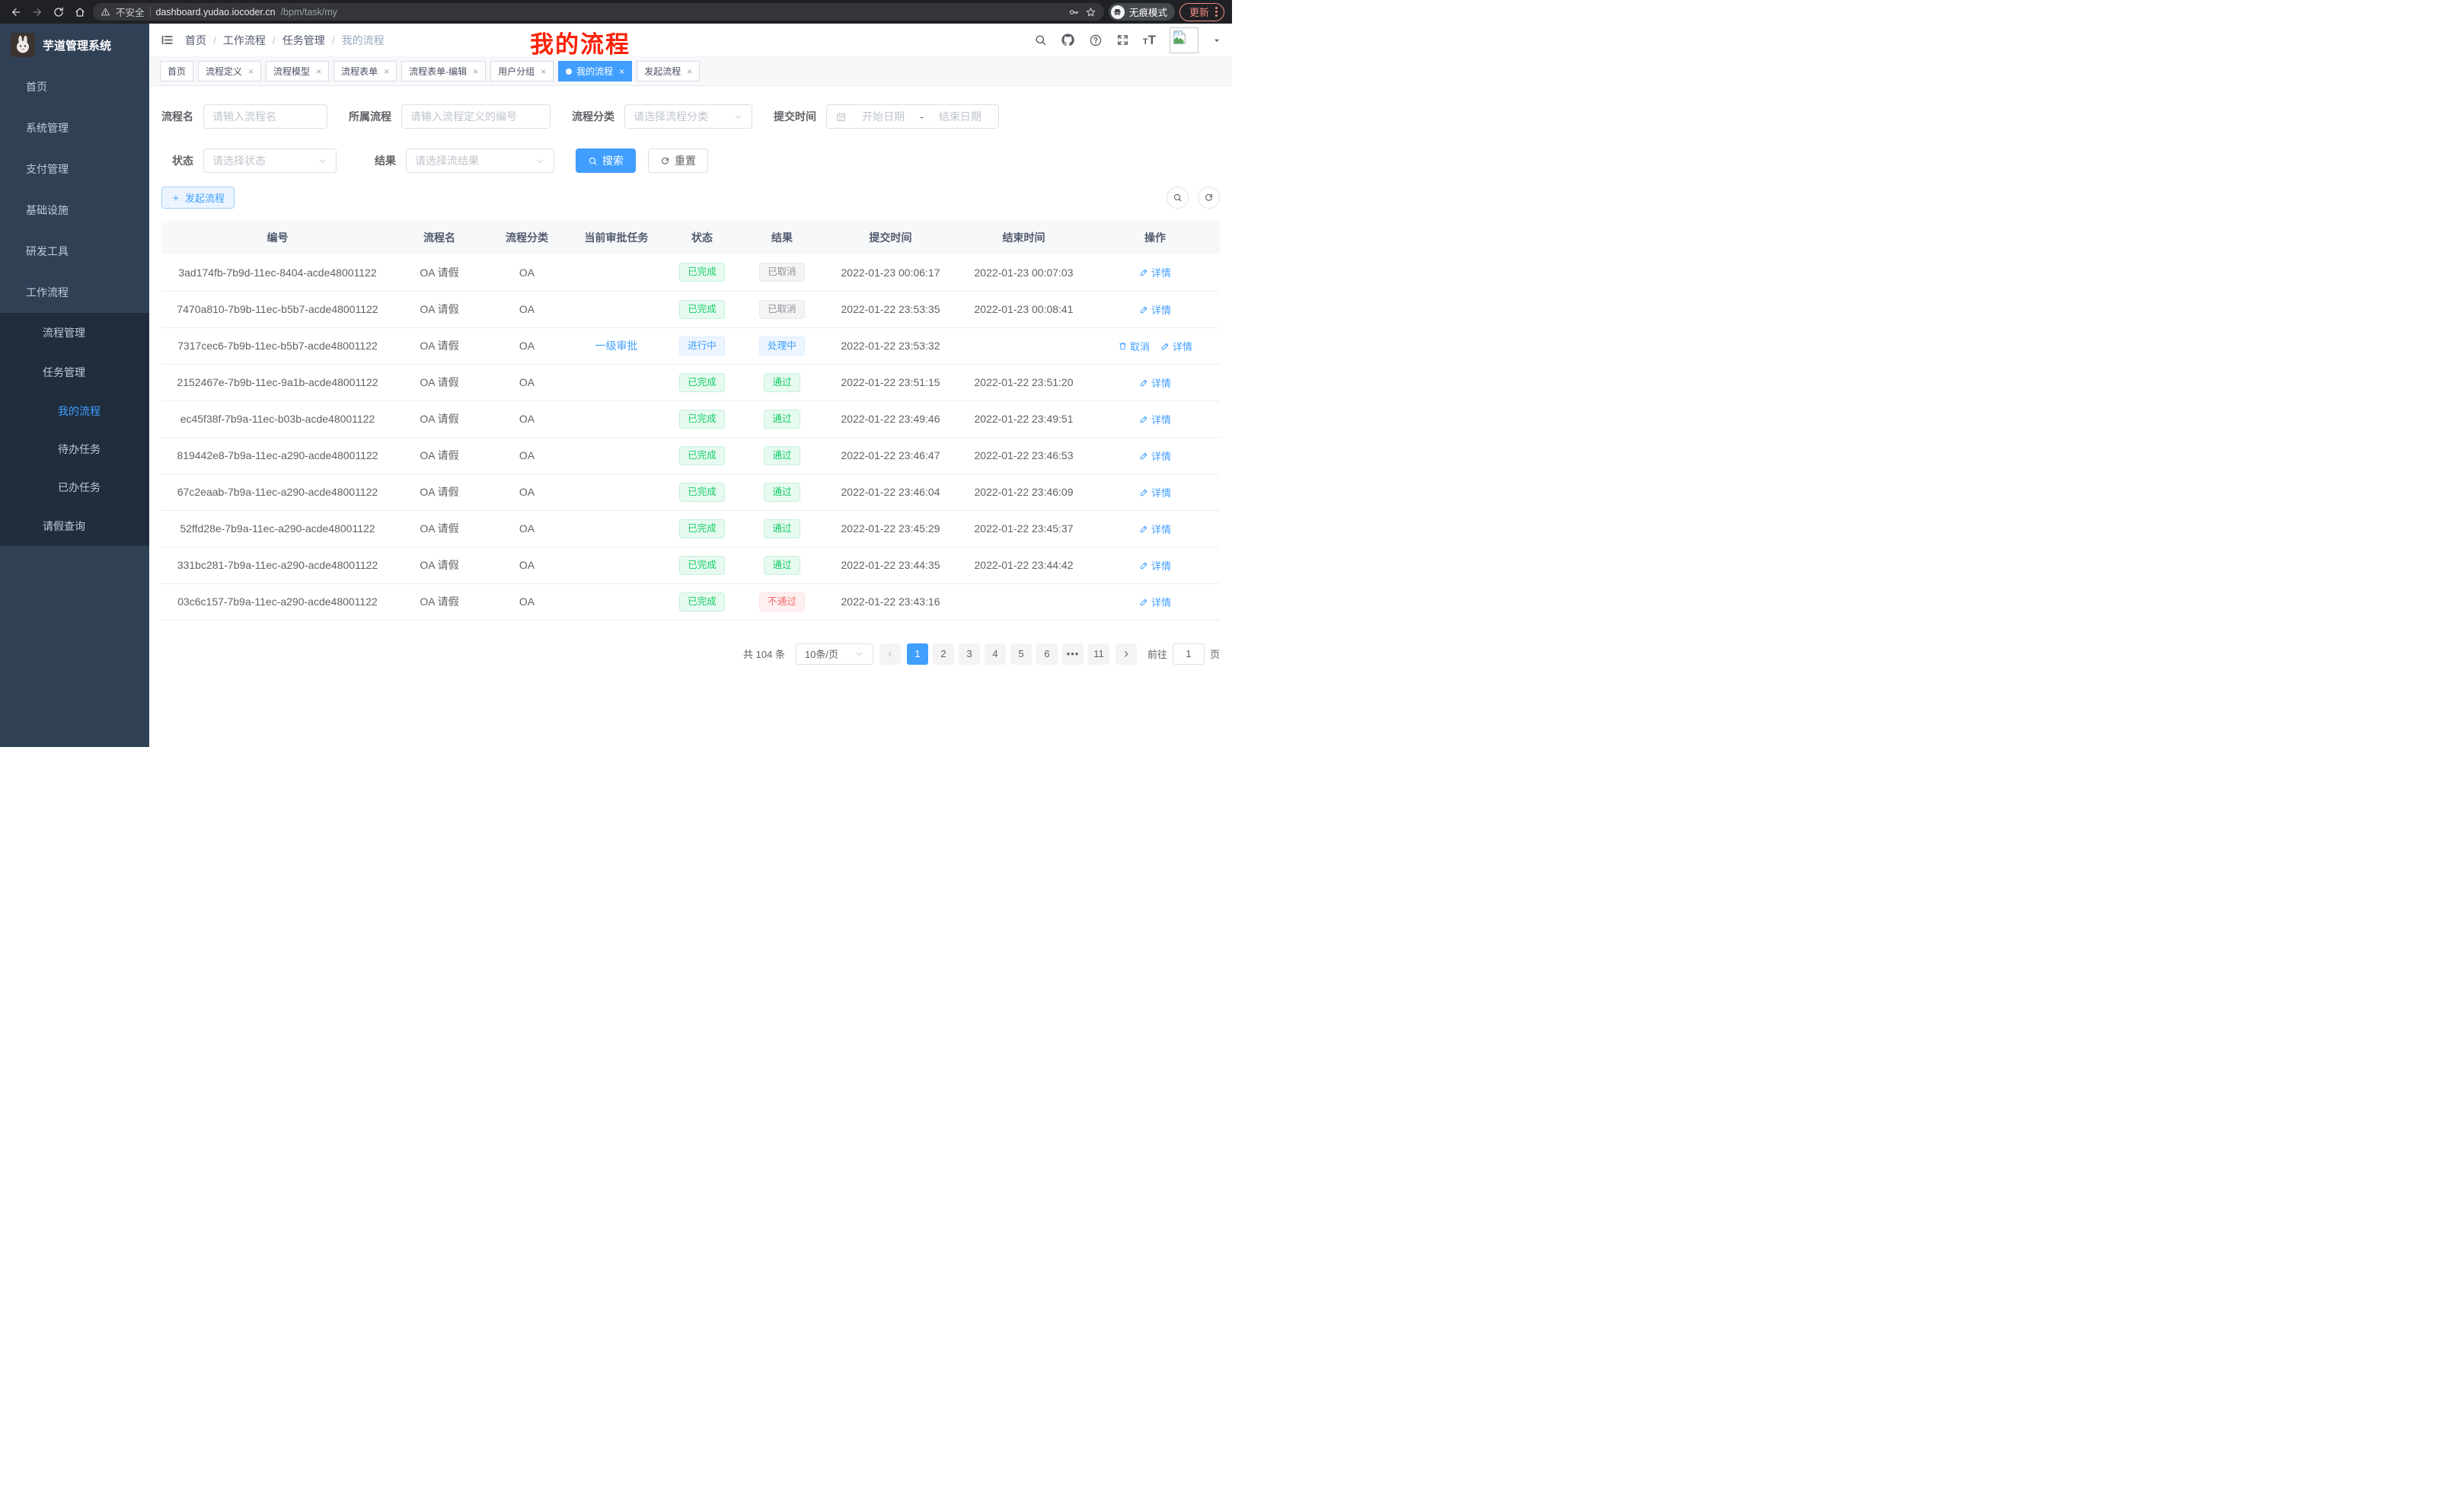 Image resolution: width=2464 pixels, height=1494 pixels. I want to click on cell-status: 已完成, so click(702, 419).